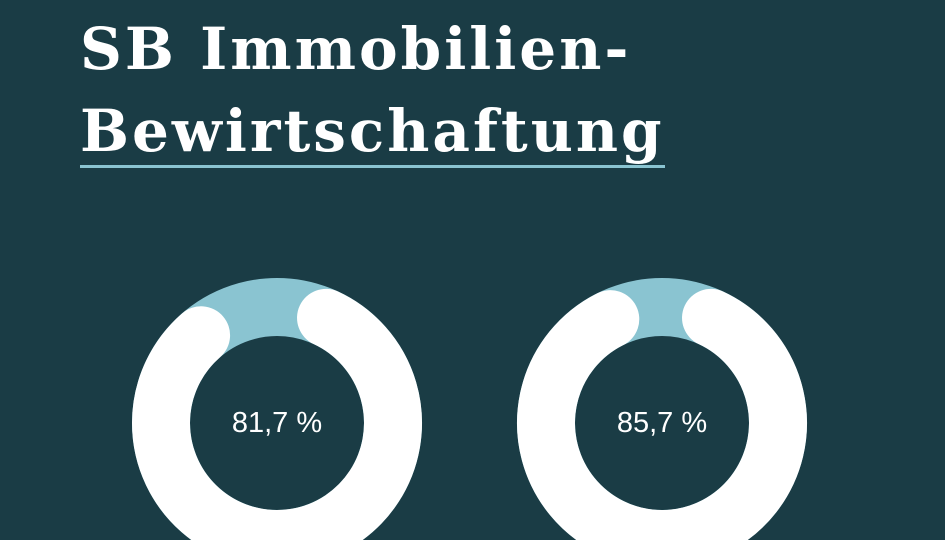 Image resolution: width=945 pixels, height=540 pixels. I want to click on donut-1-value-arc, so click(277, 414).